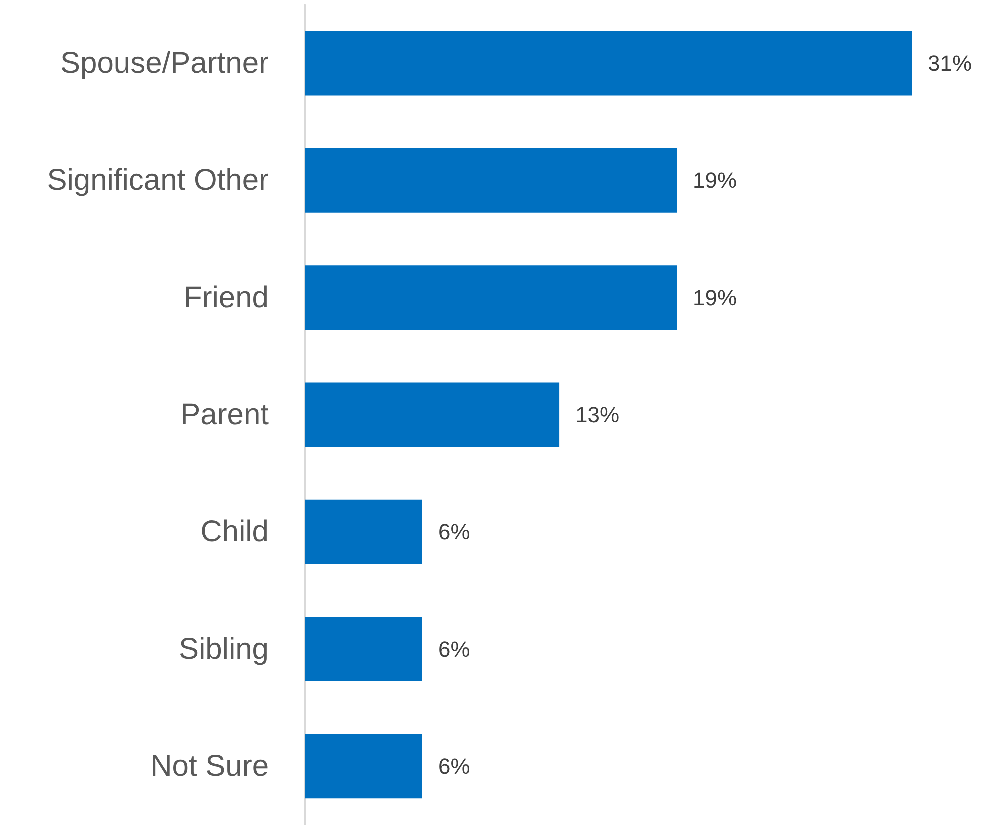 The height and width of the screenshot is (825, 989). Describe the element at coordinates (598, 415) in the screenshot. I see `data-label: 13%` at that location.